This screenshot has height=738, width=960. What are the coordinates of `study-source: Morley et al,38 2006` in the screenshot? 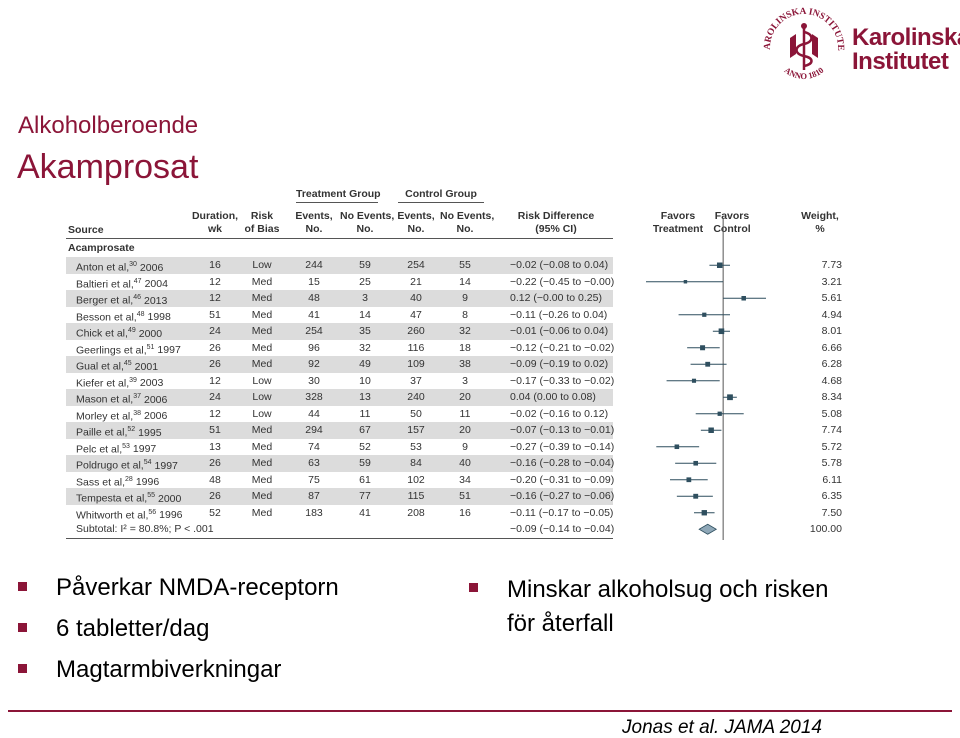 It's located at (122, 416).